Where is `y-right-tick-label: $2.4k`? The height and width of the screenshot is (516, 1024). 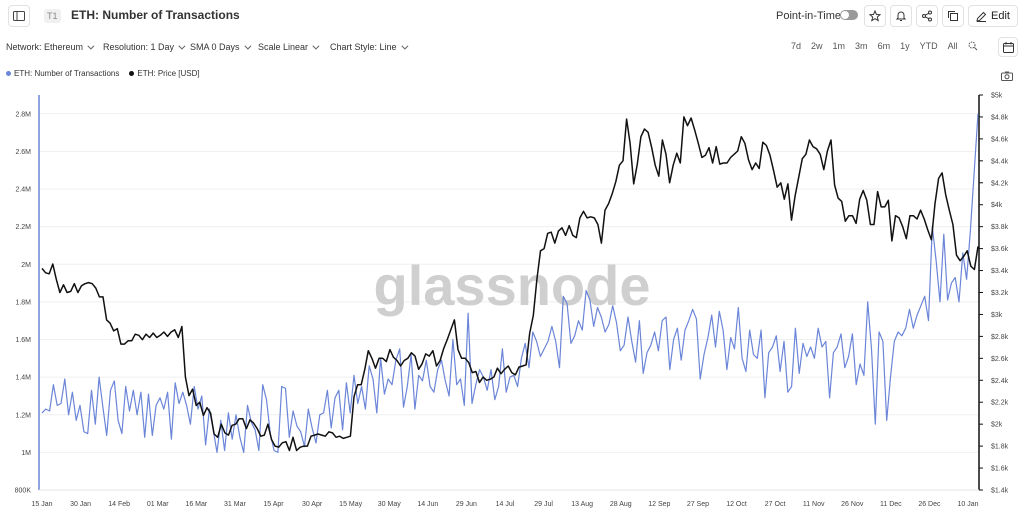 y-right-tick-label: $2.4k is located at coordinates (1000, 381).